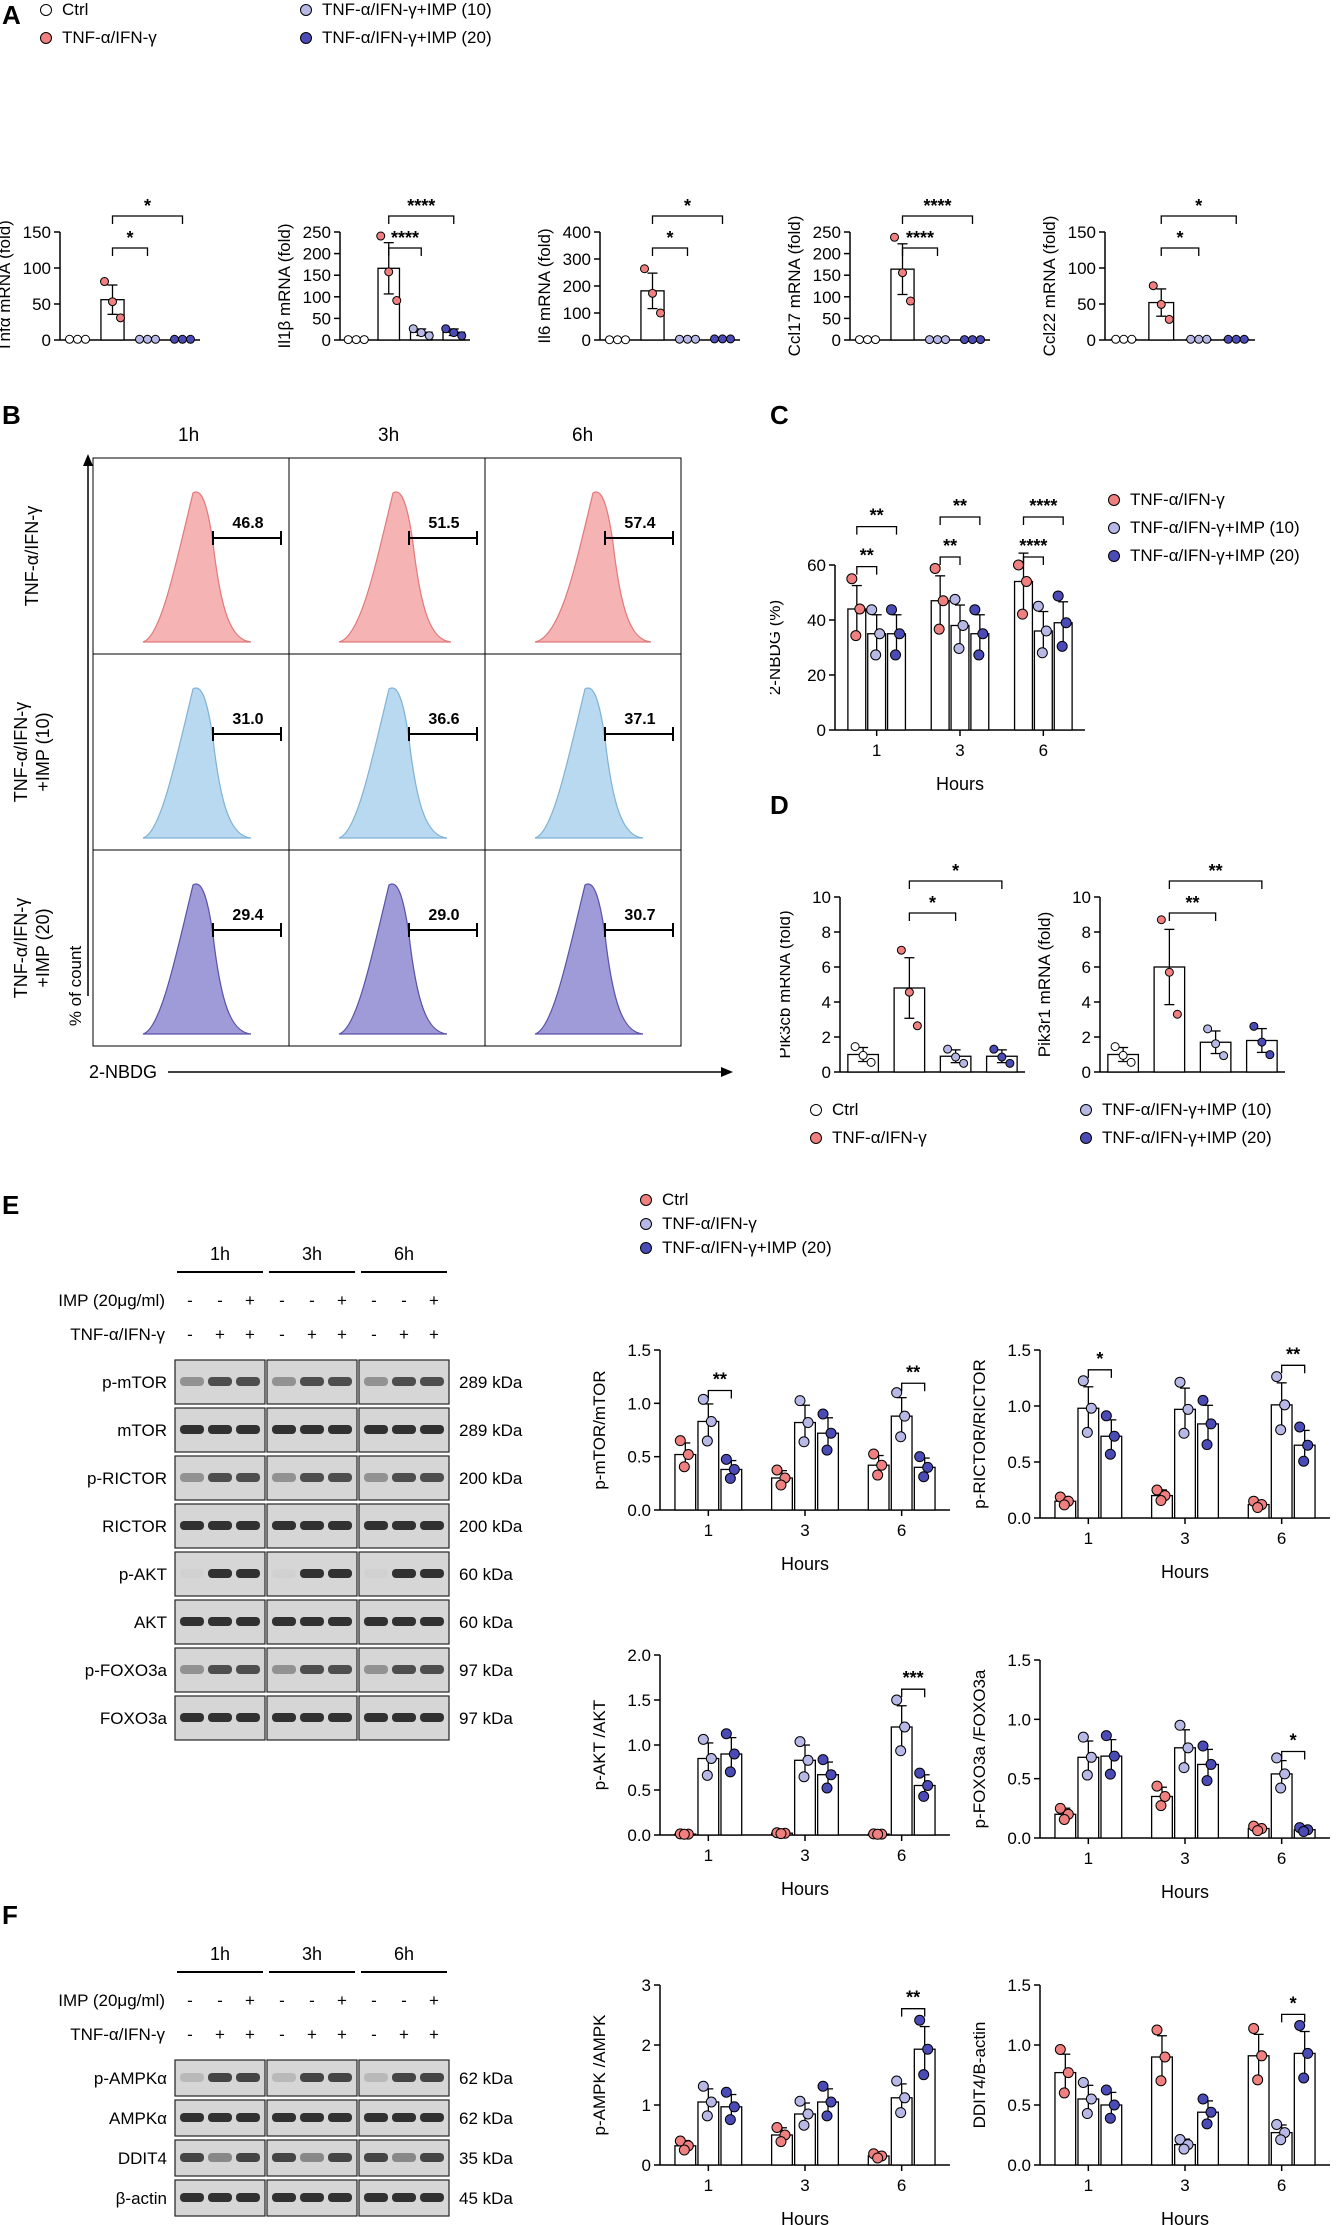 This screenshot has height=2225, width=1342. I want to click on chart-d1: 0 2 4 6 8 10 Pik3cb mRNA (fold) * *, so click(902, 971).